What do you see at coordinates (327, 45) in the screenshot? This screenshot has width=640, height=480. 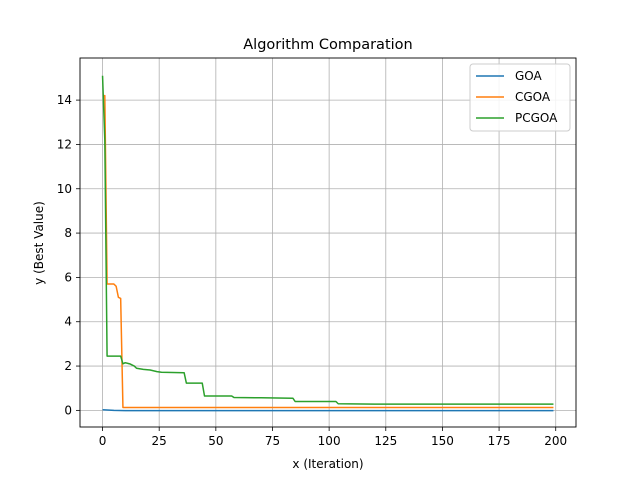 I see `chart-title: Algorithm Comparation` at bounding box center [327, 45].